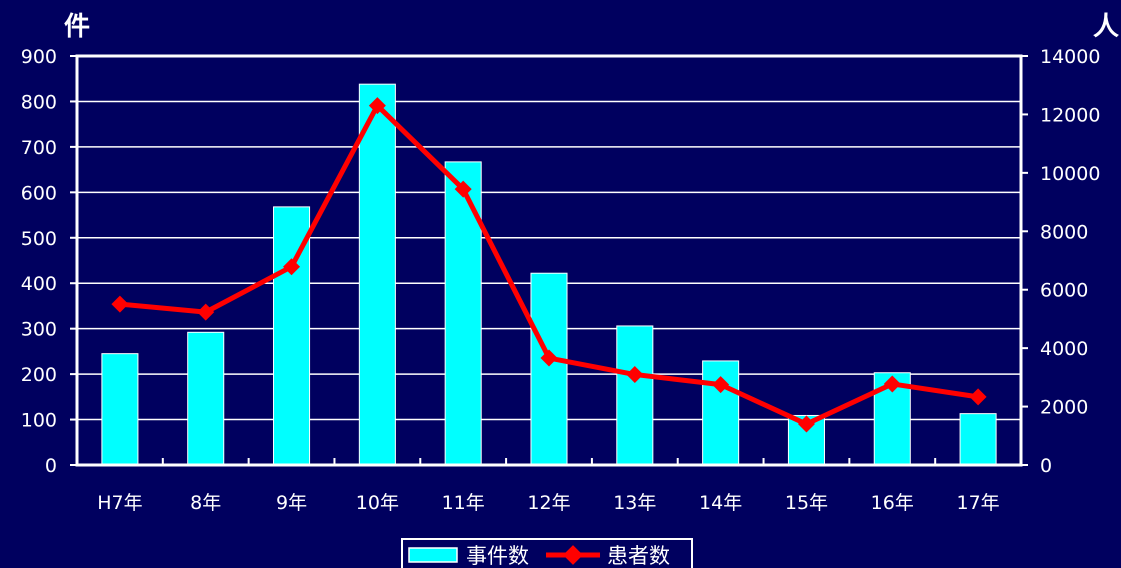  I want to click on x-tick-label: 16年, so click(892, 503).